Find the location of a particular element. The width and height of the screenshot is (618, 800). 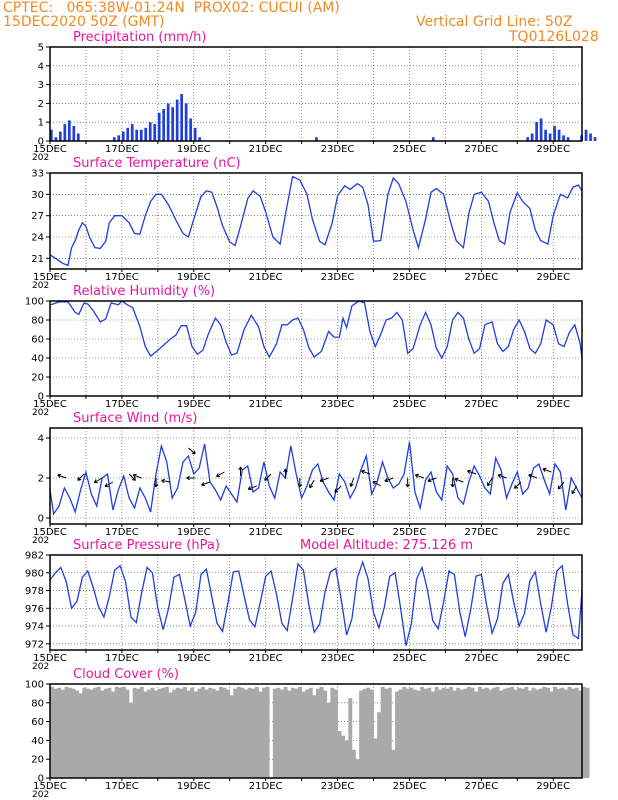

wind-xtick-label: 29DEC is located at coordinates (553, 532).